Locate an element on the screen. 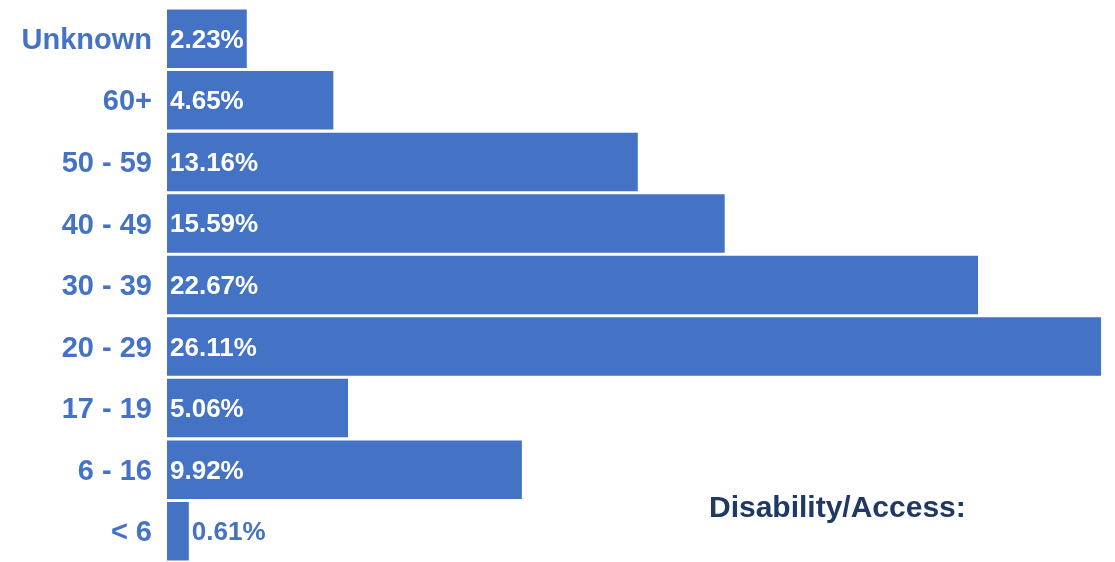 The width and height of the screenshot is (1115, 562). data-label: 4.65% is located at coordinates (207, 100).